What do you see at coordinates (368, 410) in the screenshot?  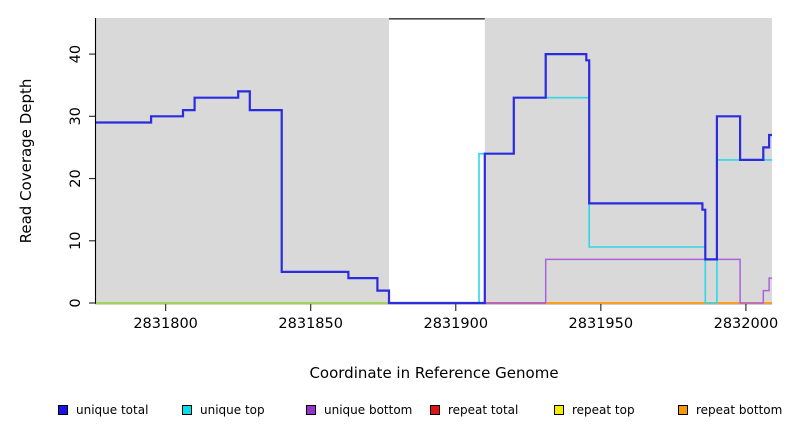 I see `legend-label: unique bottom` at bounding box center [368, 410].